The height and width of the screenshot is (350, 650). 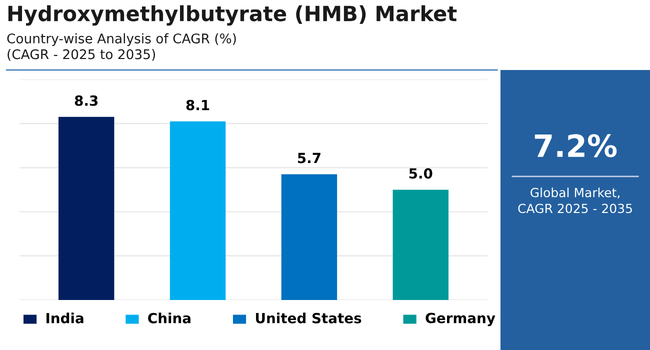 What do you see at coordinates (309, 318) in the screenshot?
I see `x-tick-label: United States` at bounding box center [309, 318].